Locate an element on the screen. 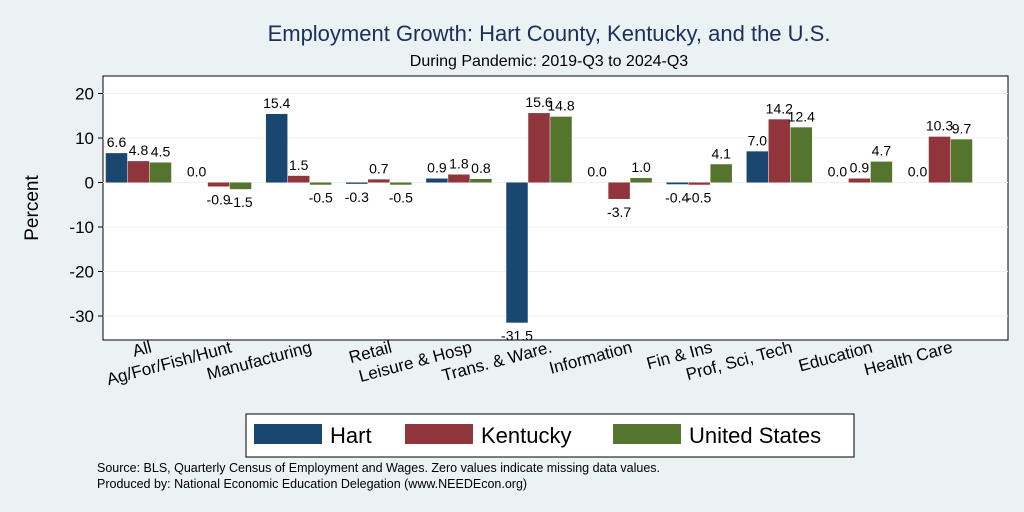 The image size is (1024, 512). data-label-kentucky-leisure-hosp: 1.8 is located at coordinates (459, 163).